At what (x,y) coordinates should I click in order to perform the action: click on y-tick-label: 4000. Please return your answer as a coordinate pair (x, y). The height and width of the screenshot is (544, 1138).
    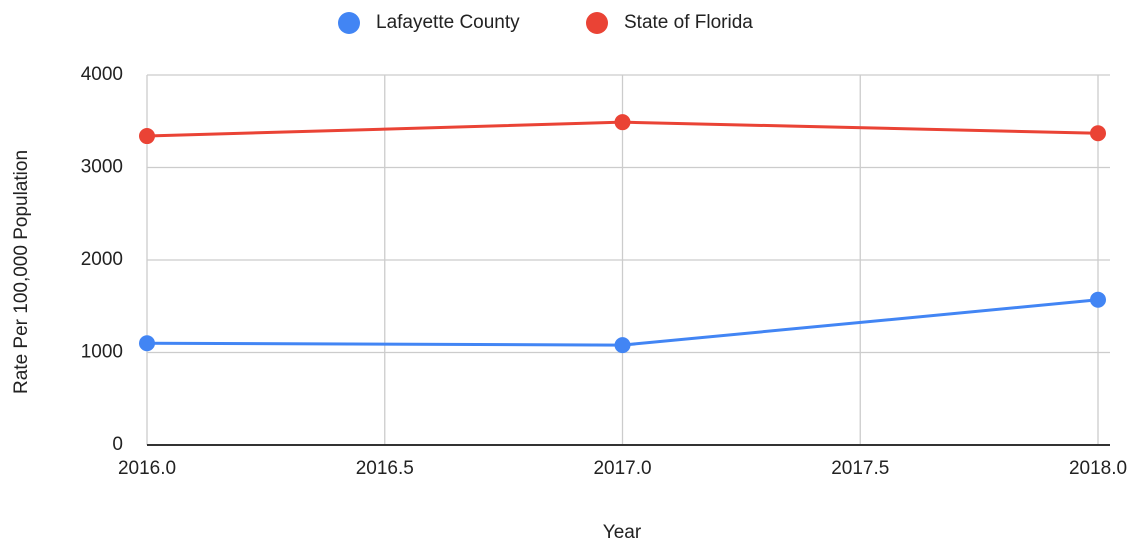
    Looking at the image, I should click on (102, 74).